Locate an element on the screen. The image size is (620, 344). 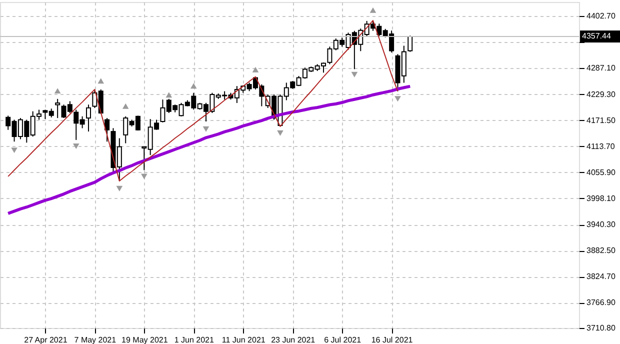
y-tick-label: 3824.70 is located at coordinates (601, 277).